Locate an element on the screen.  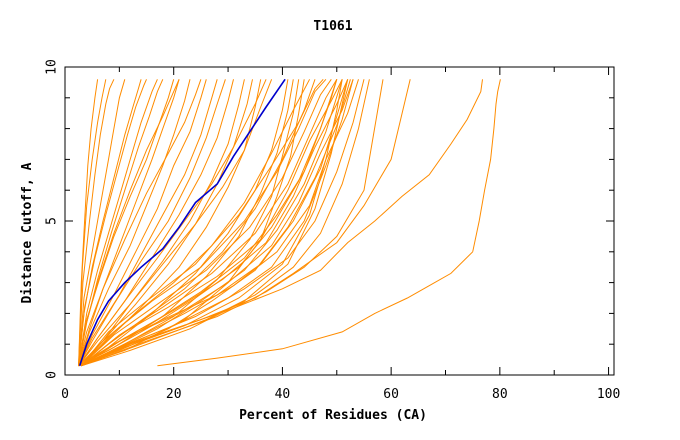
y-tick-label: 5 is located at coordinates (52, 221).